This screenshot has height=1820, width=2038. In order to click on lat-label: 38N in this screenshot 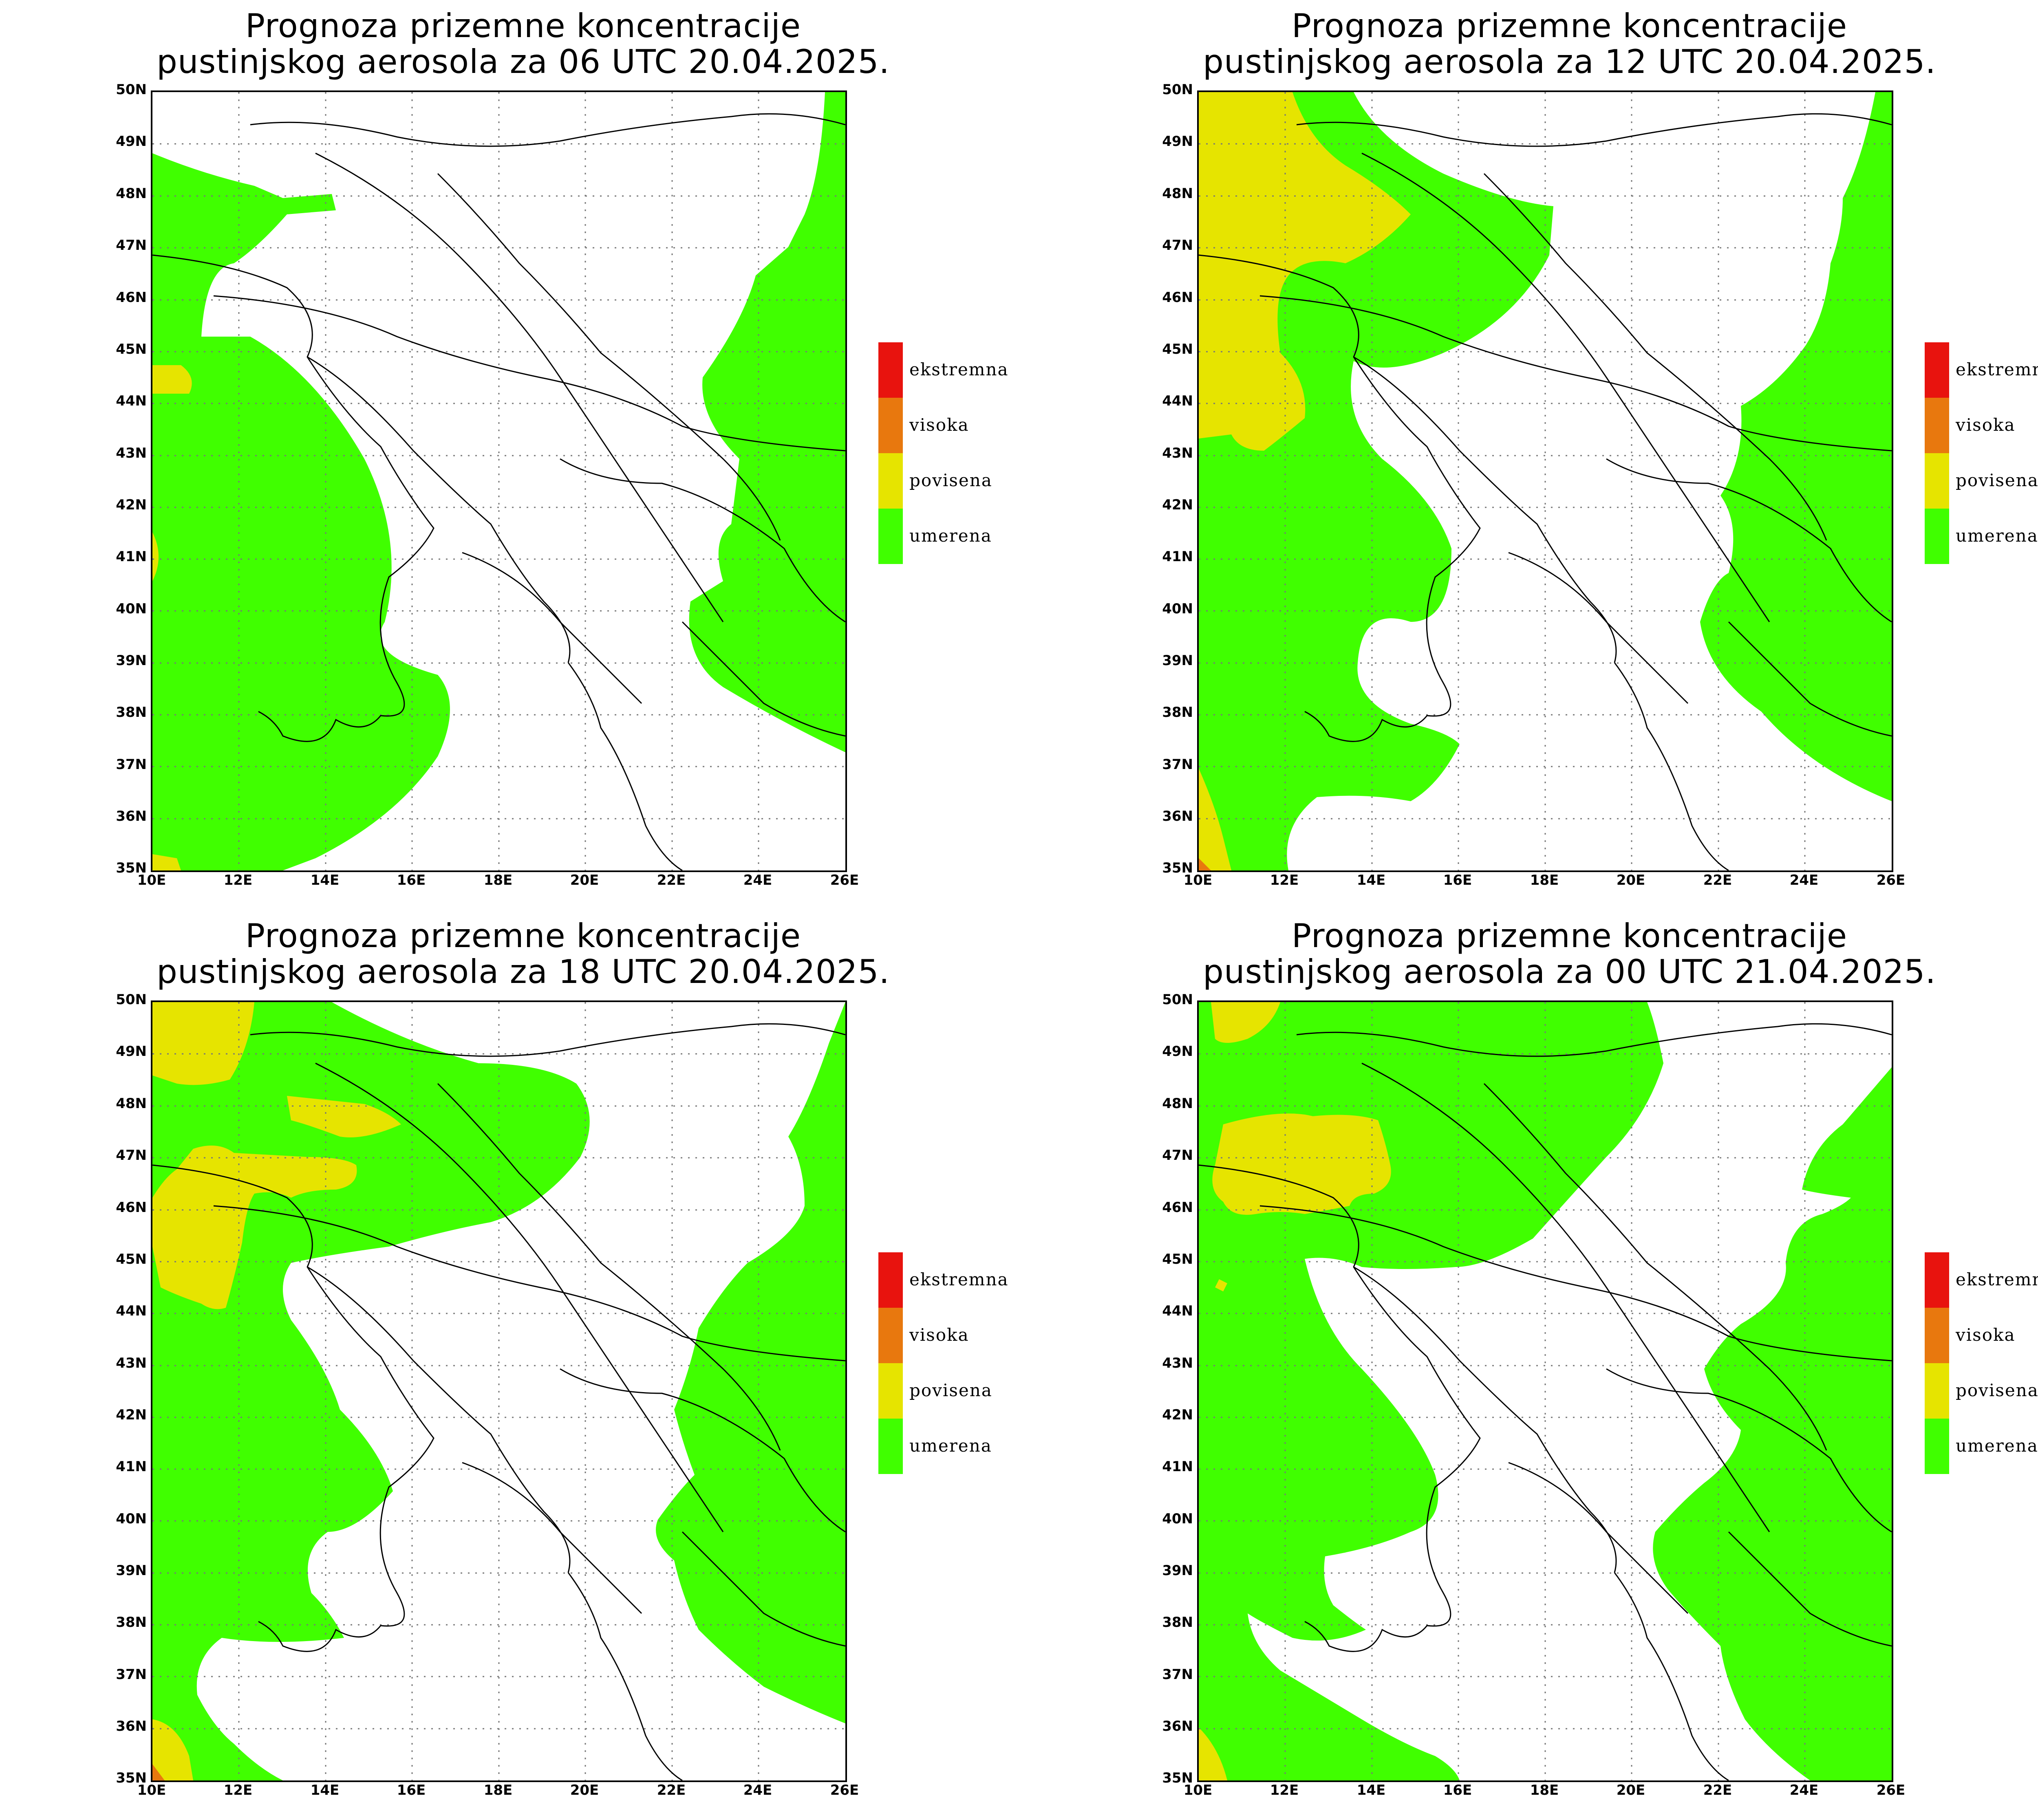, I will do `click(1177, 713)`.